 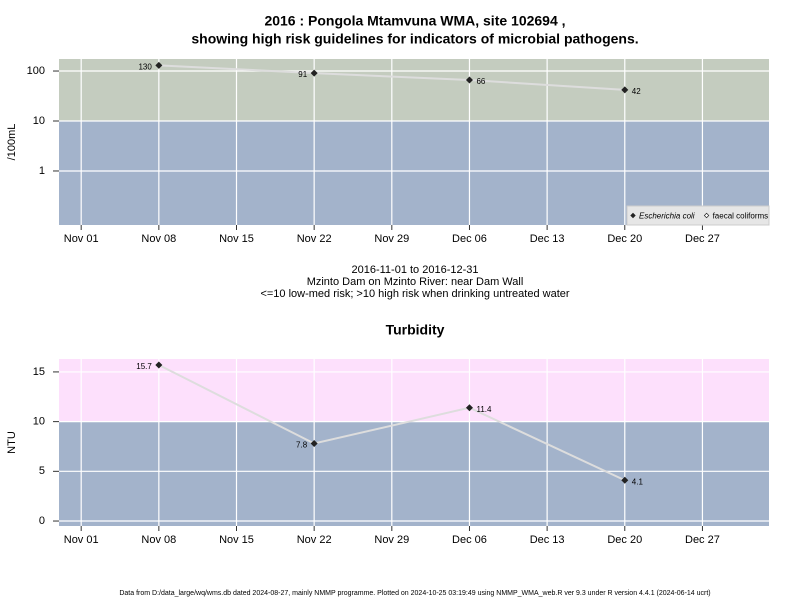 What do you see at coordinates (636, 91) in the screenshot?
I see `data-label: 42` at bounding box center [636, 91].